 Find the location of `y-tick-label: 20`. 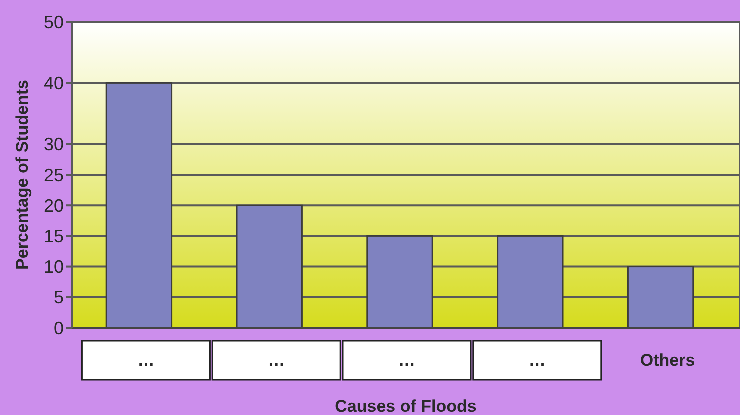

y-tick-label: 20 is located at coordinates (54, 206).